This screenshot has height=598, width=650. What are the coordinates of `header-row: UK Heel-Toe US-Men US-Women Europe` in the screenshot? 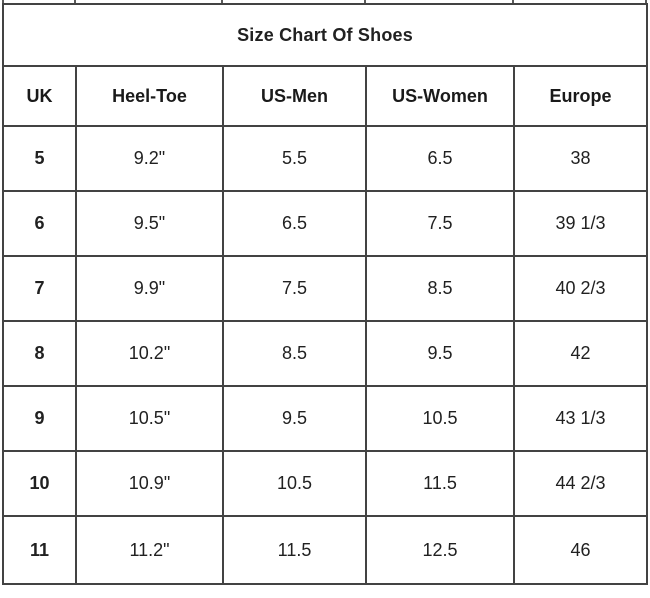 It's located at (325, 96).